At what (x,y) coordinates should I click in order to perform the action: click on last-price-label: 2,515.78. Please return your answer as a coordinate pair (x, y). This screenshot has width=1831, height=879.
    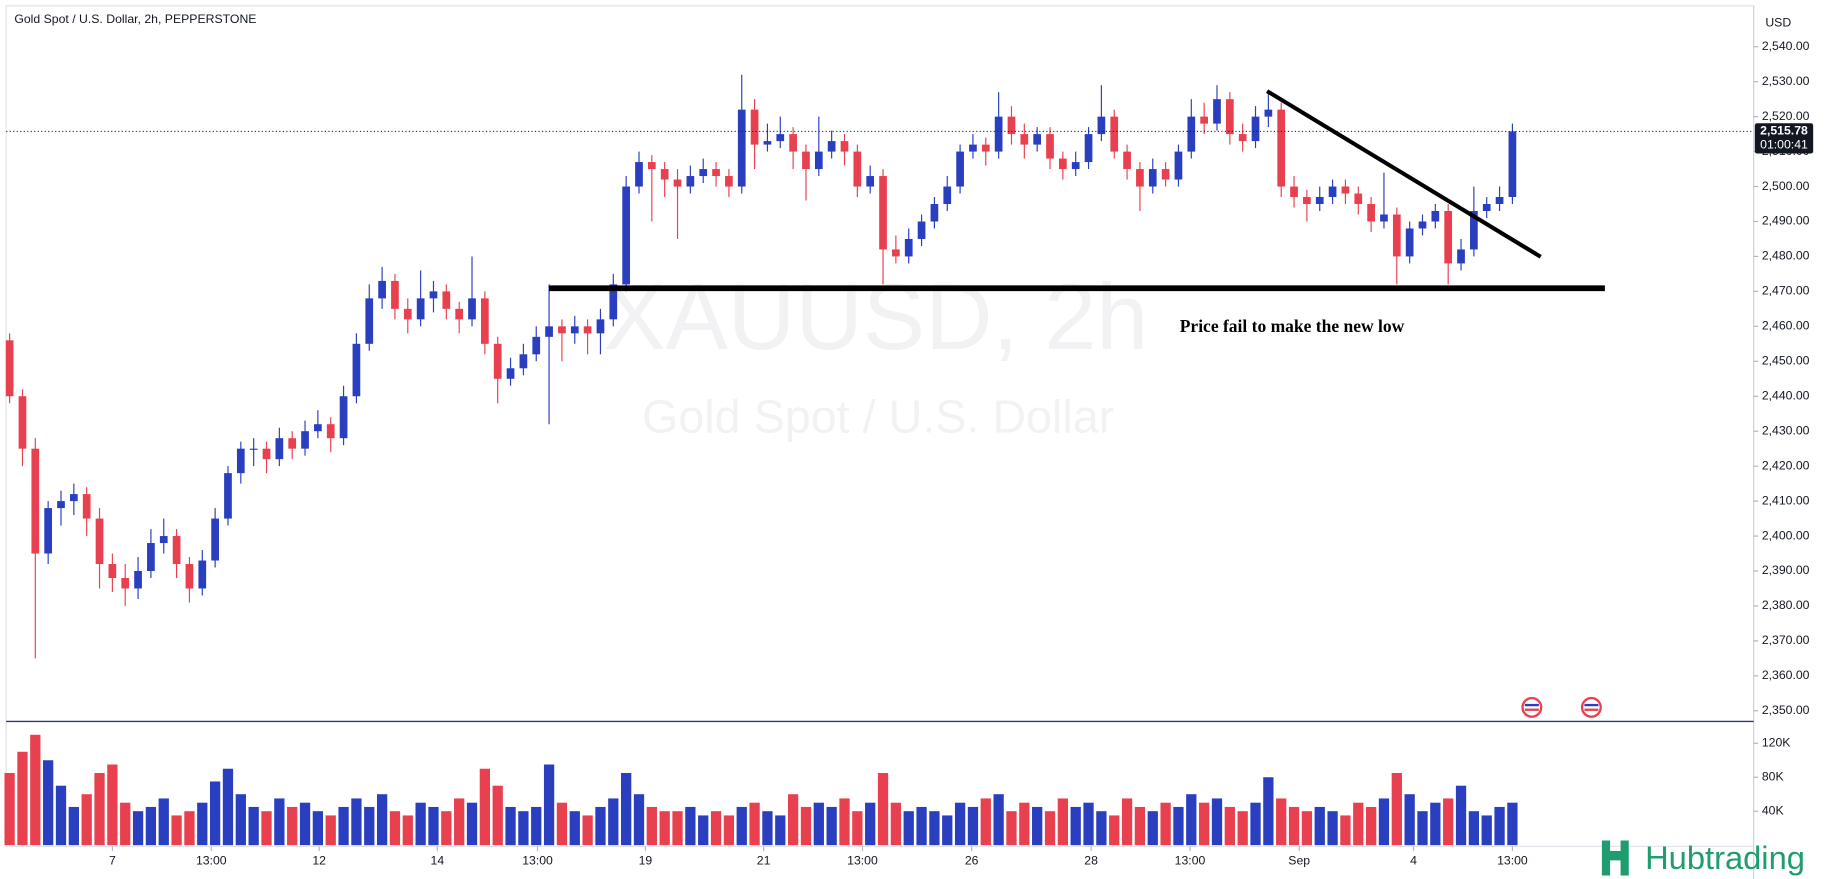
    Looking at the image, I should click on (1784, 131).